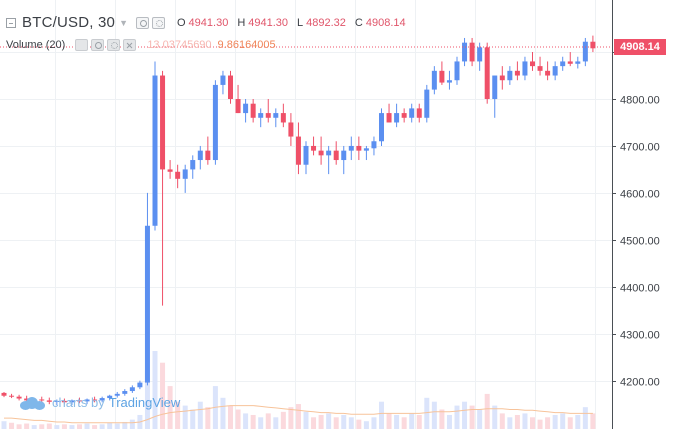  What do you see at coordinates (640, 195) in the screenshot?
I see `price-axis-label: 4600.00` at bounding box center [640, 195].